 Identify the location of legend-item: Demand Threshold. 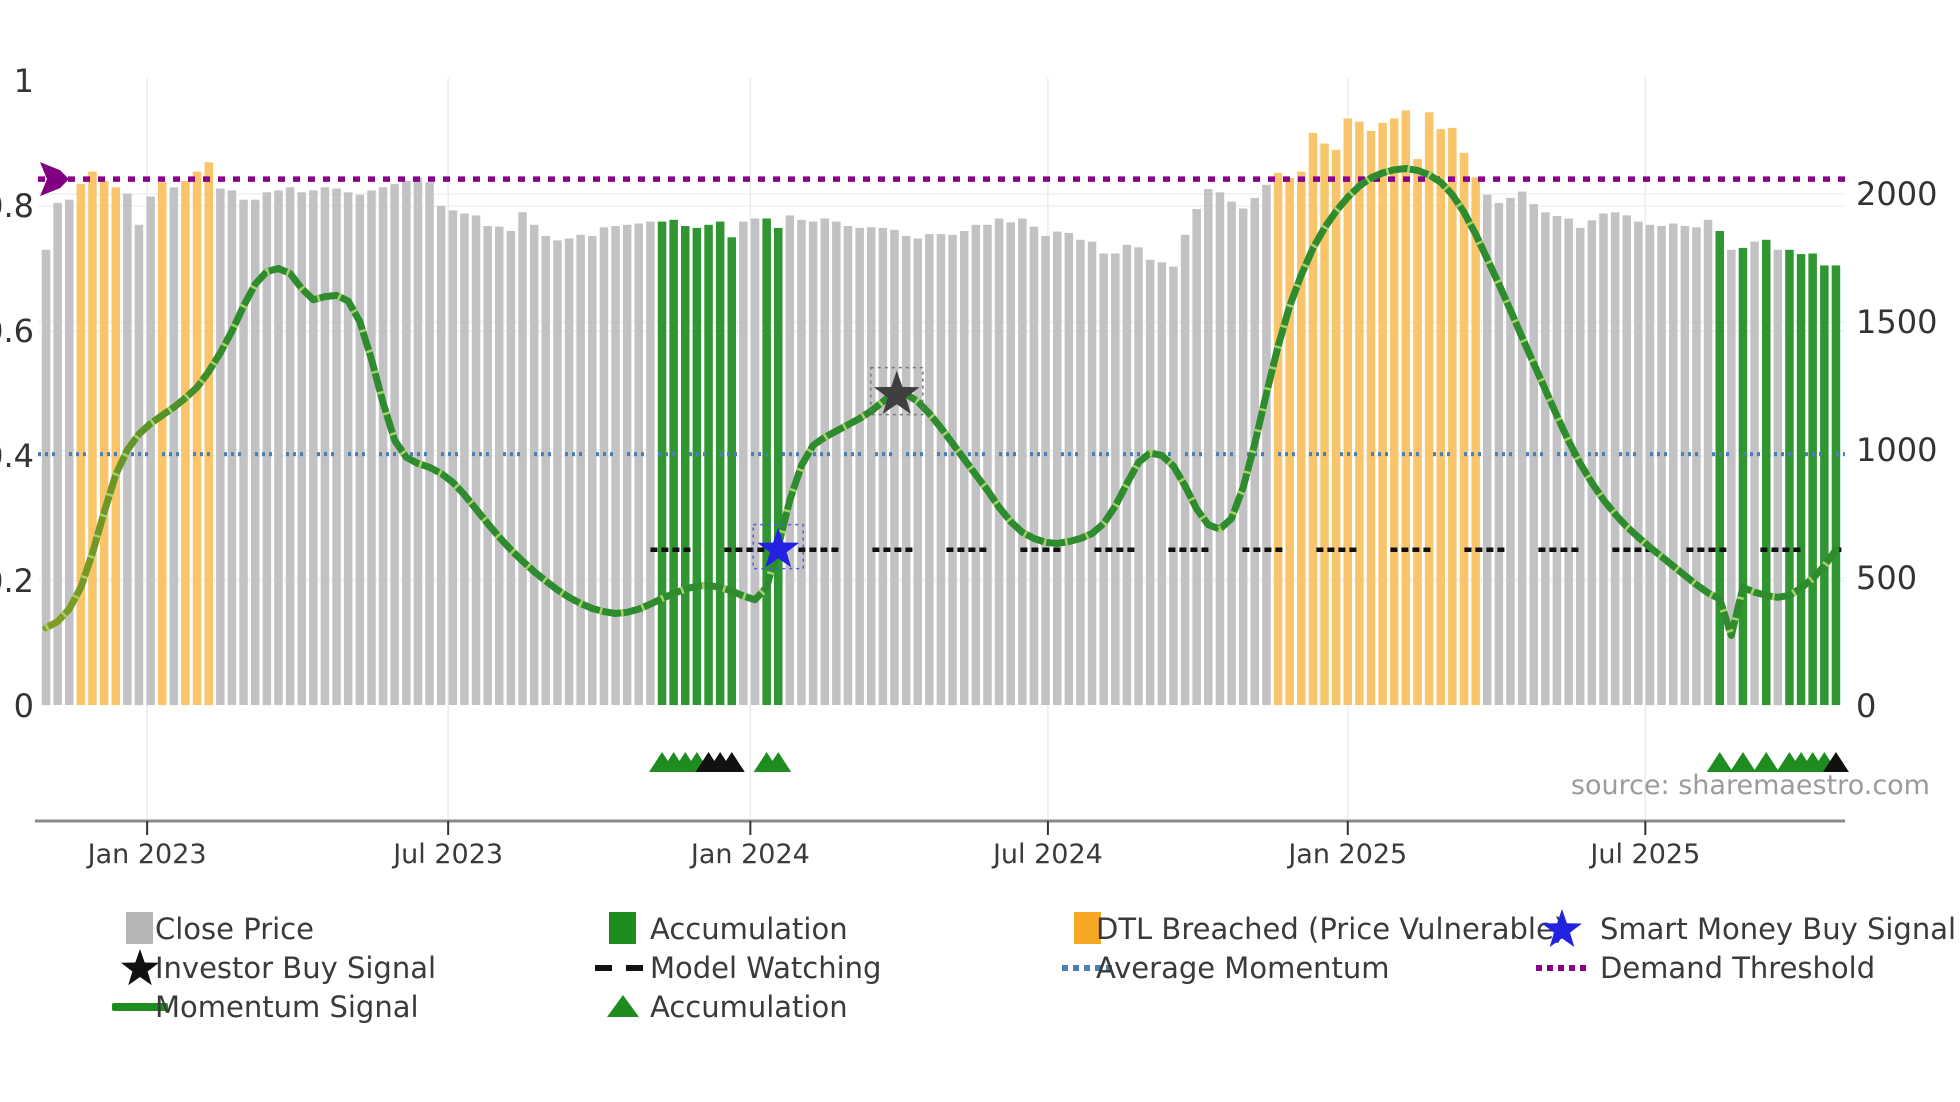
(1703, 968).